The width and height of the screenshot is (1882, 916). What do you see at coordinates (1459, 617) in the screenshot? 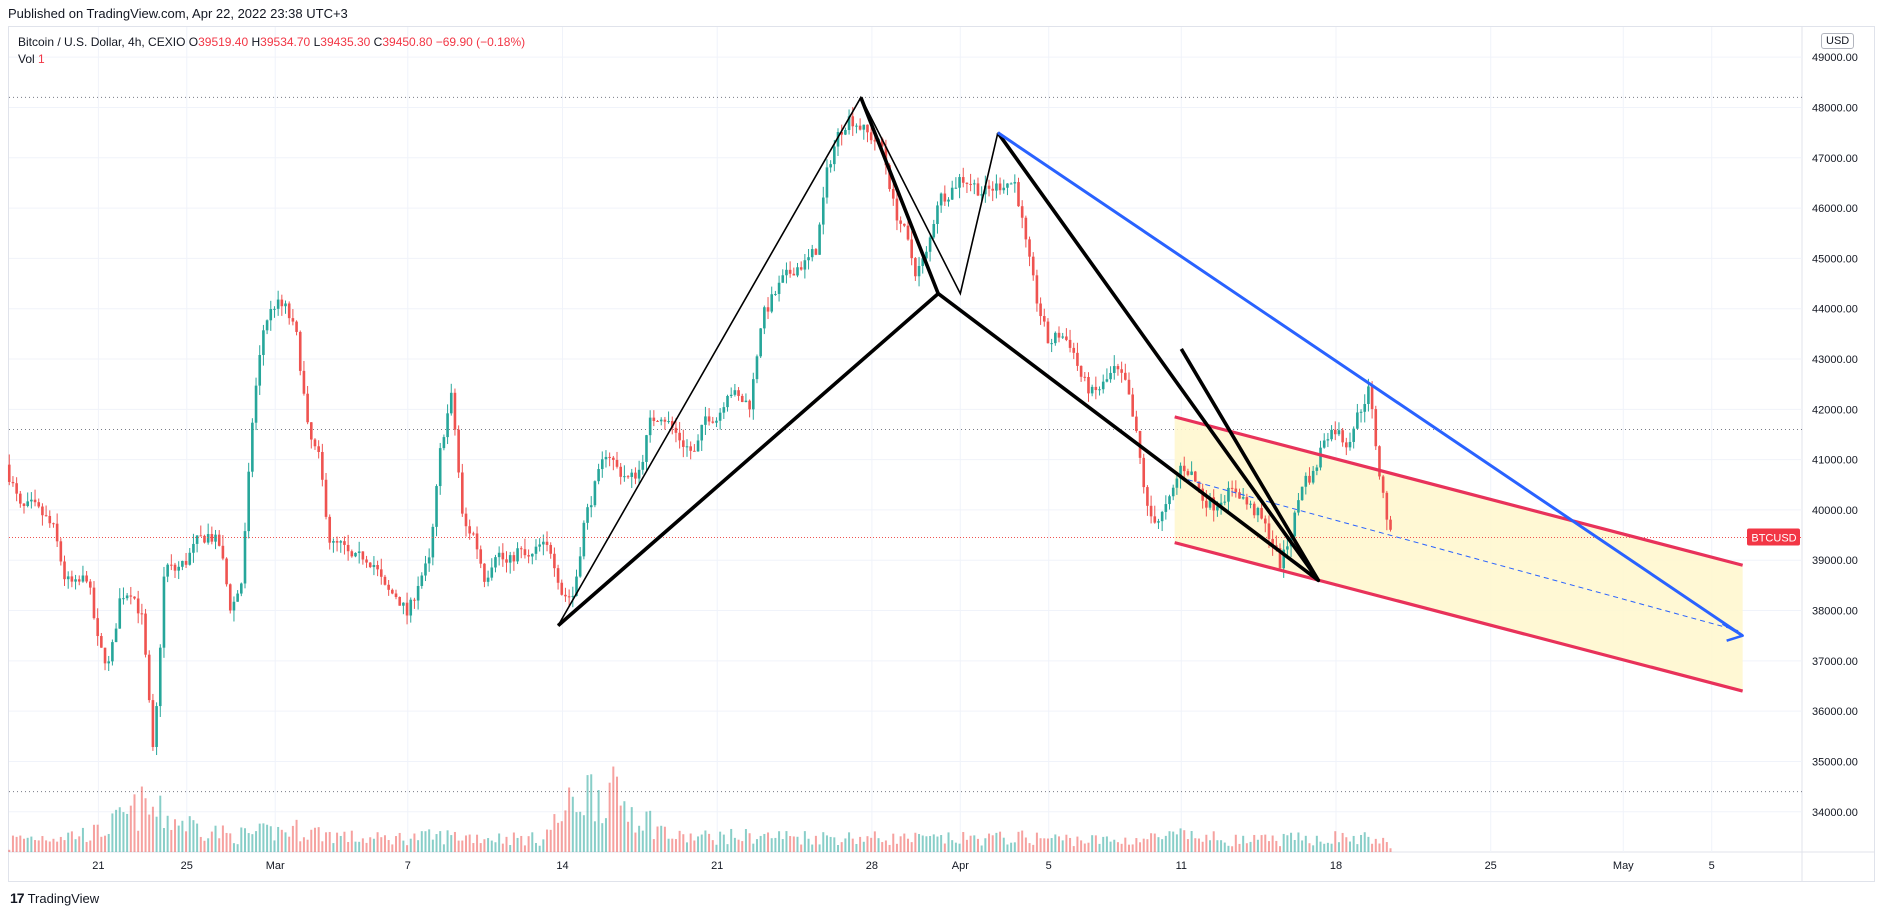
I see `channel-lower-line` at bounding box center [1459, 617].